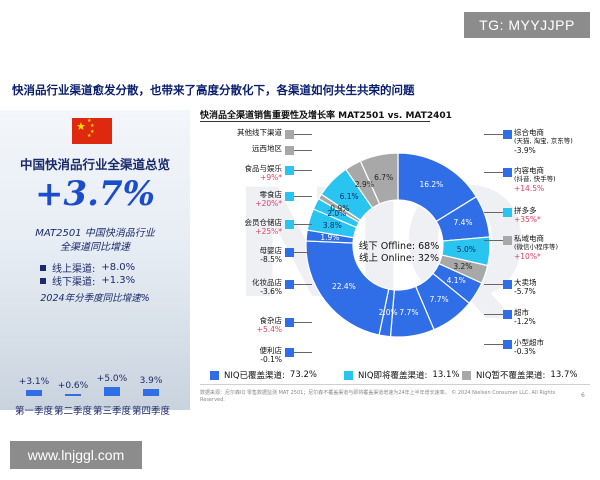 This screenshot has width=600, height=480. I want to click on quarter-label: 第二季度, so click(72, 411).